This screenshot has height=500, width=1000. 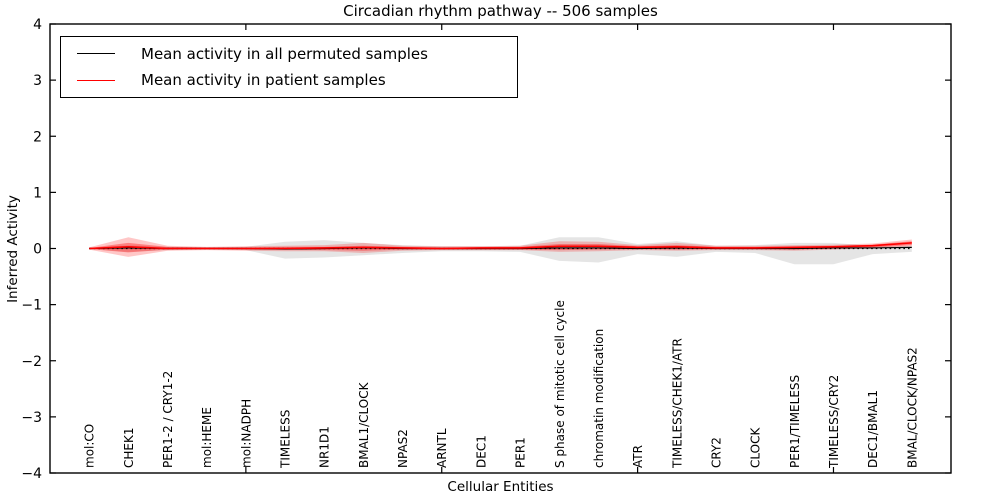 What do you see at coordinates (500, 487) in the screenshot?
I see `x-axis-label: Cellular Entities` at bounding box center [500, 487].